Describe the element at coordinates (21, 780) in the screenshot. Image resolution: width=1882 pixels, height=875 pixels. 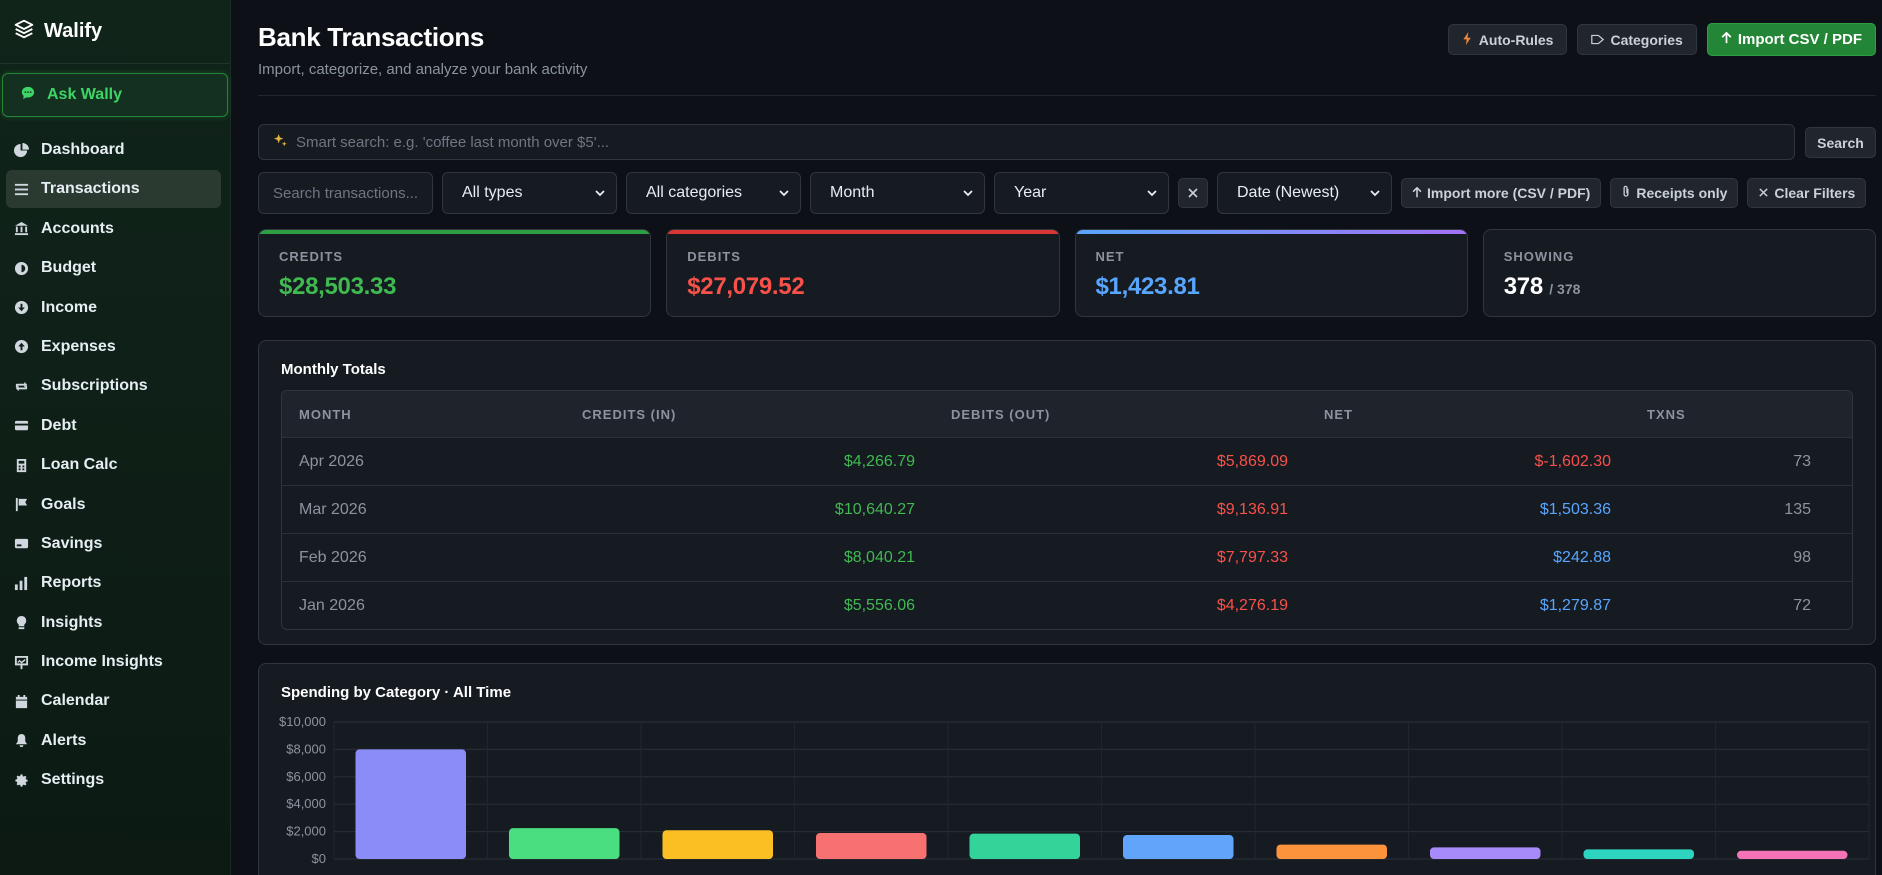
I see `gear-icon` at that location.